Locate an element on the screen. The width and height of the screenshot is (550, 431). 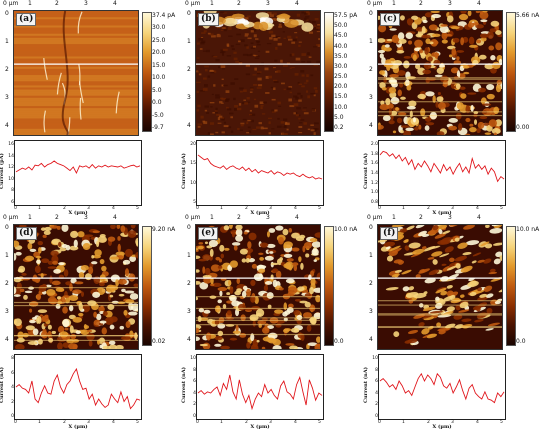
profile-y-axis-label: Current (pA) is located at coordinates (2, 171).